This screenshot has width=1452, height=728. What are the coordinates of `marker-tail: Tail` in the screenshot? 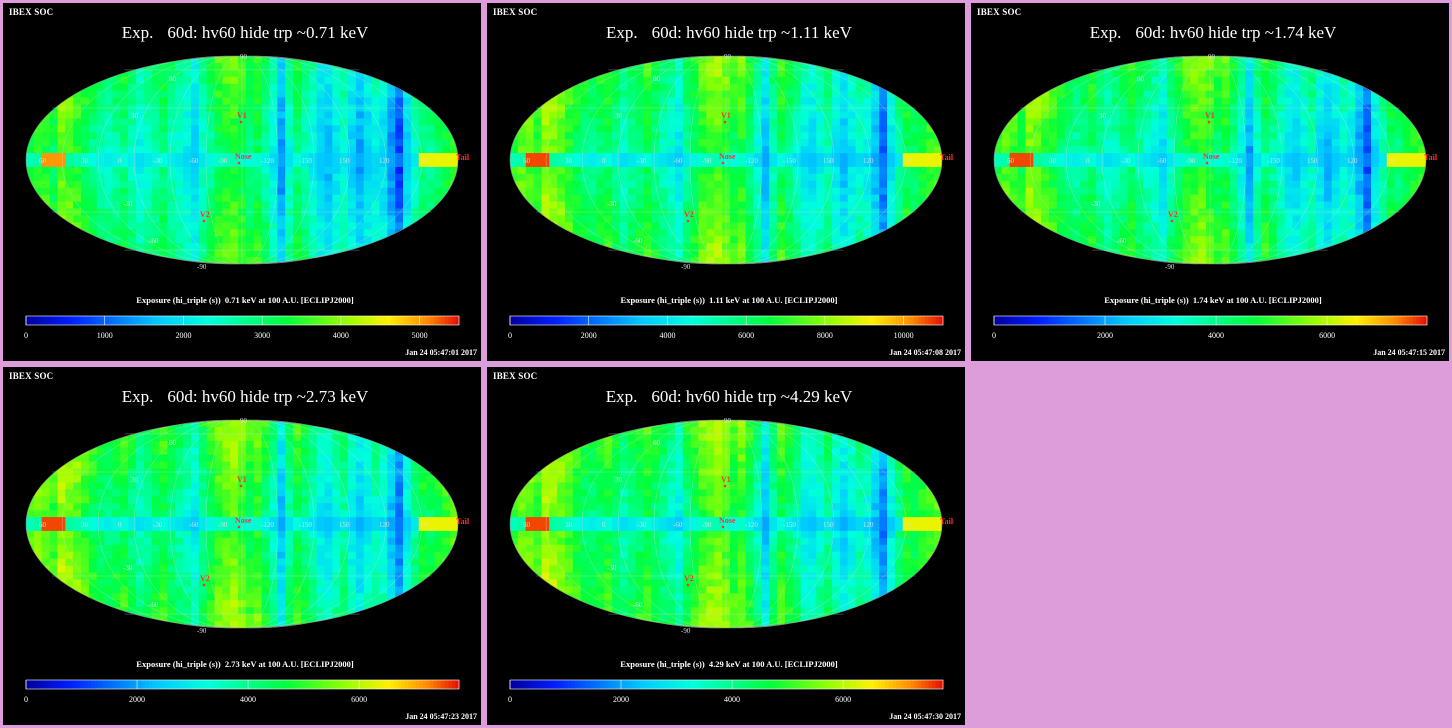 It's located at (463, 157).